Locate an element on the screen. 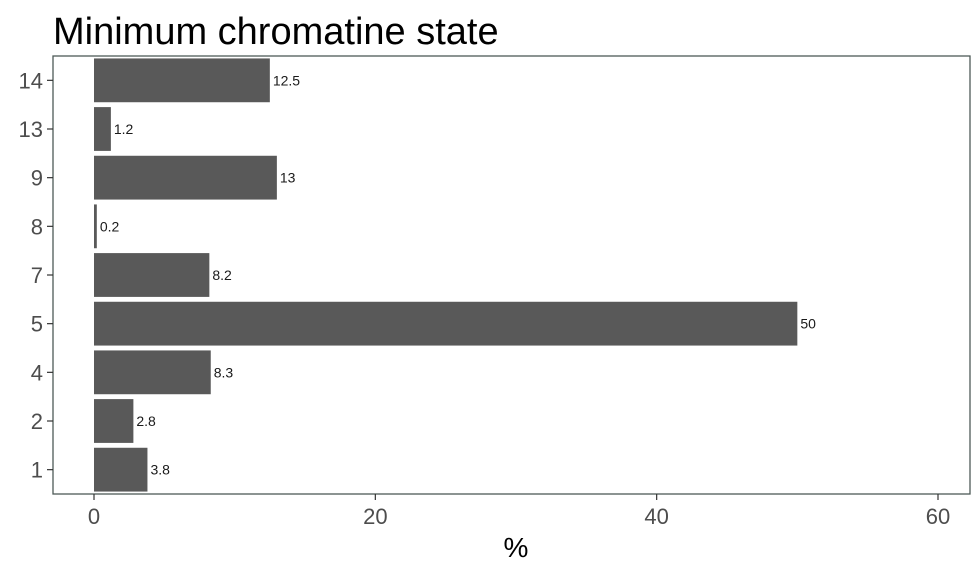  bar-value-label-13: 1.2 is located at coordinates (124, 129).